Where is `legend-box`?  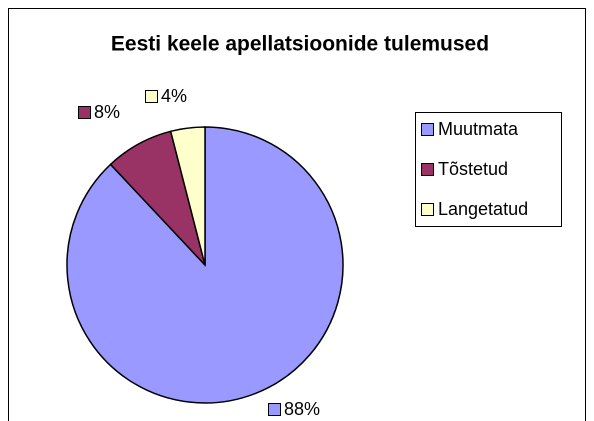 legend-box is located at coordinates (488, 169).